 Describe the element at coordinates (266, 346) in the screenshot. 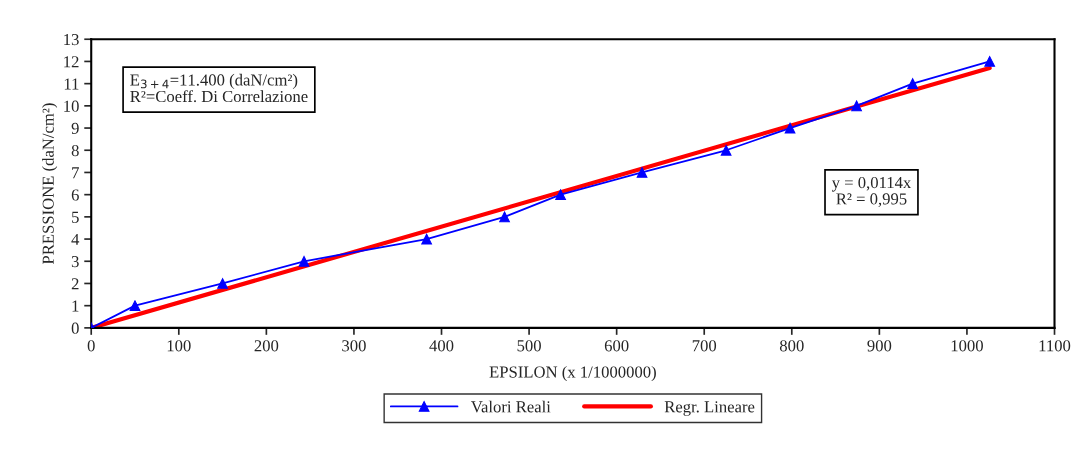

I see `x-tick-label: 200` at that location.